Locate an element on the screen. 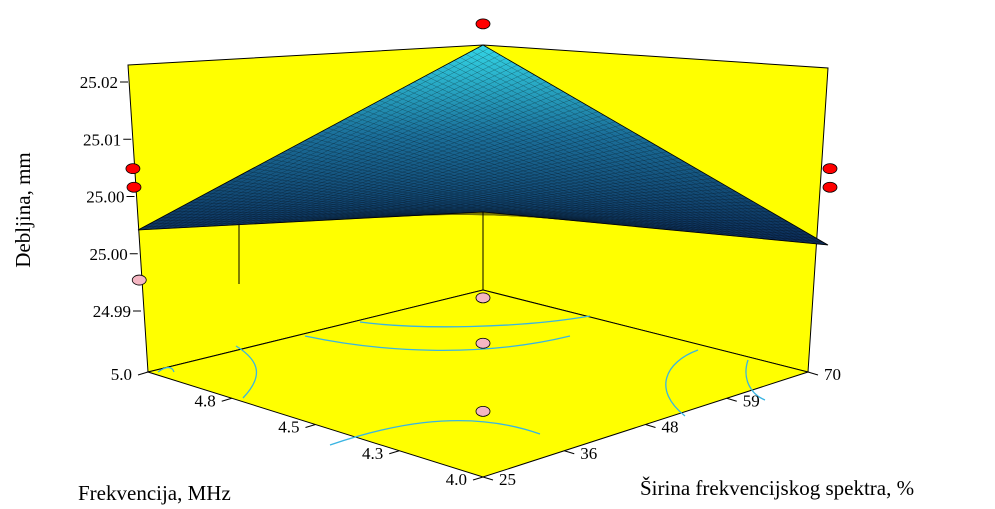 The width and height of the screenshot is (995, 509). z-tick-label: 25.01 is located at coordinates (102, 139).